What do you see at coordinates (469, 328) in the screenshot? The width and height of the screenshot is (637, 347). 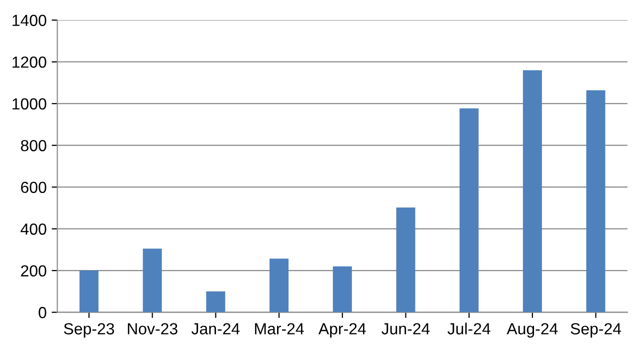 I see `x-tick-label: Jul-24` at bounding box center [469, 328].